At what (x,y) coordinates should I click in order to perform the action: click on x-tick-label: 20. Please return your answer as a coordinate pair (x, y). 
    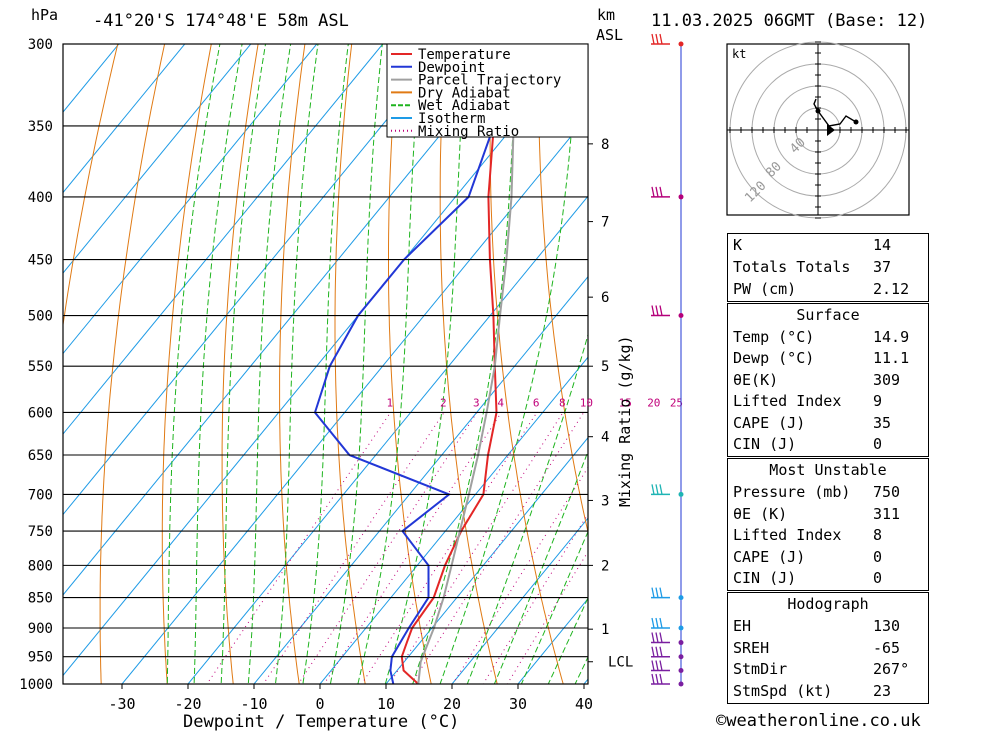
    Looking at the image, I should click on (452, 704).